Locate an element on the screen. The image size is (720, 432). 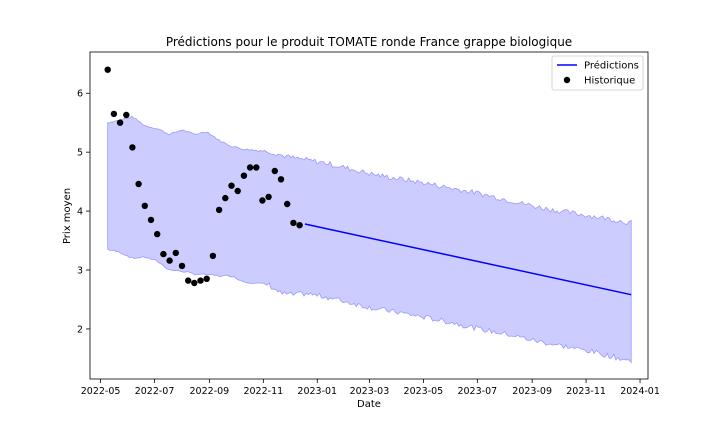
legend: Prédictions Historique is located at coordinates (597, 73).